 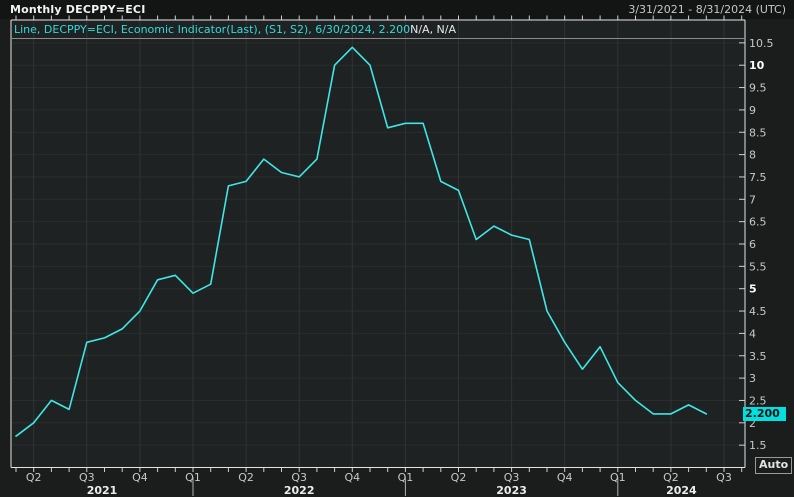 What do you see at coordinates (758, 356) in the screenshot?
I see `y-tick-label: 3.5` at bounding box center [758, 356].